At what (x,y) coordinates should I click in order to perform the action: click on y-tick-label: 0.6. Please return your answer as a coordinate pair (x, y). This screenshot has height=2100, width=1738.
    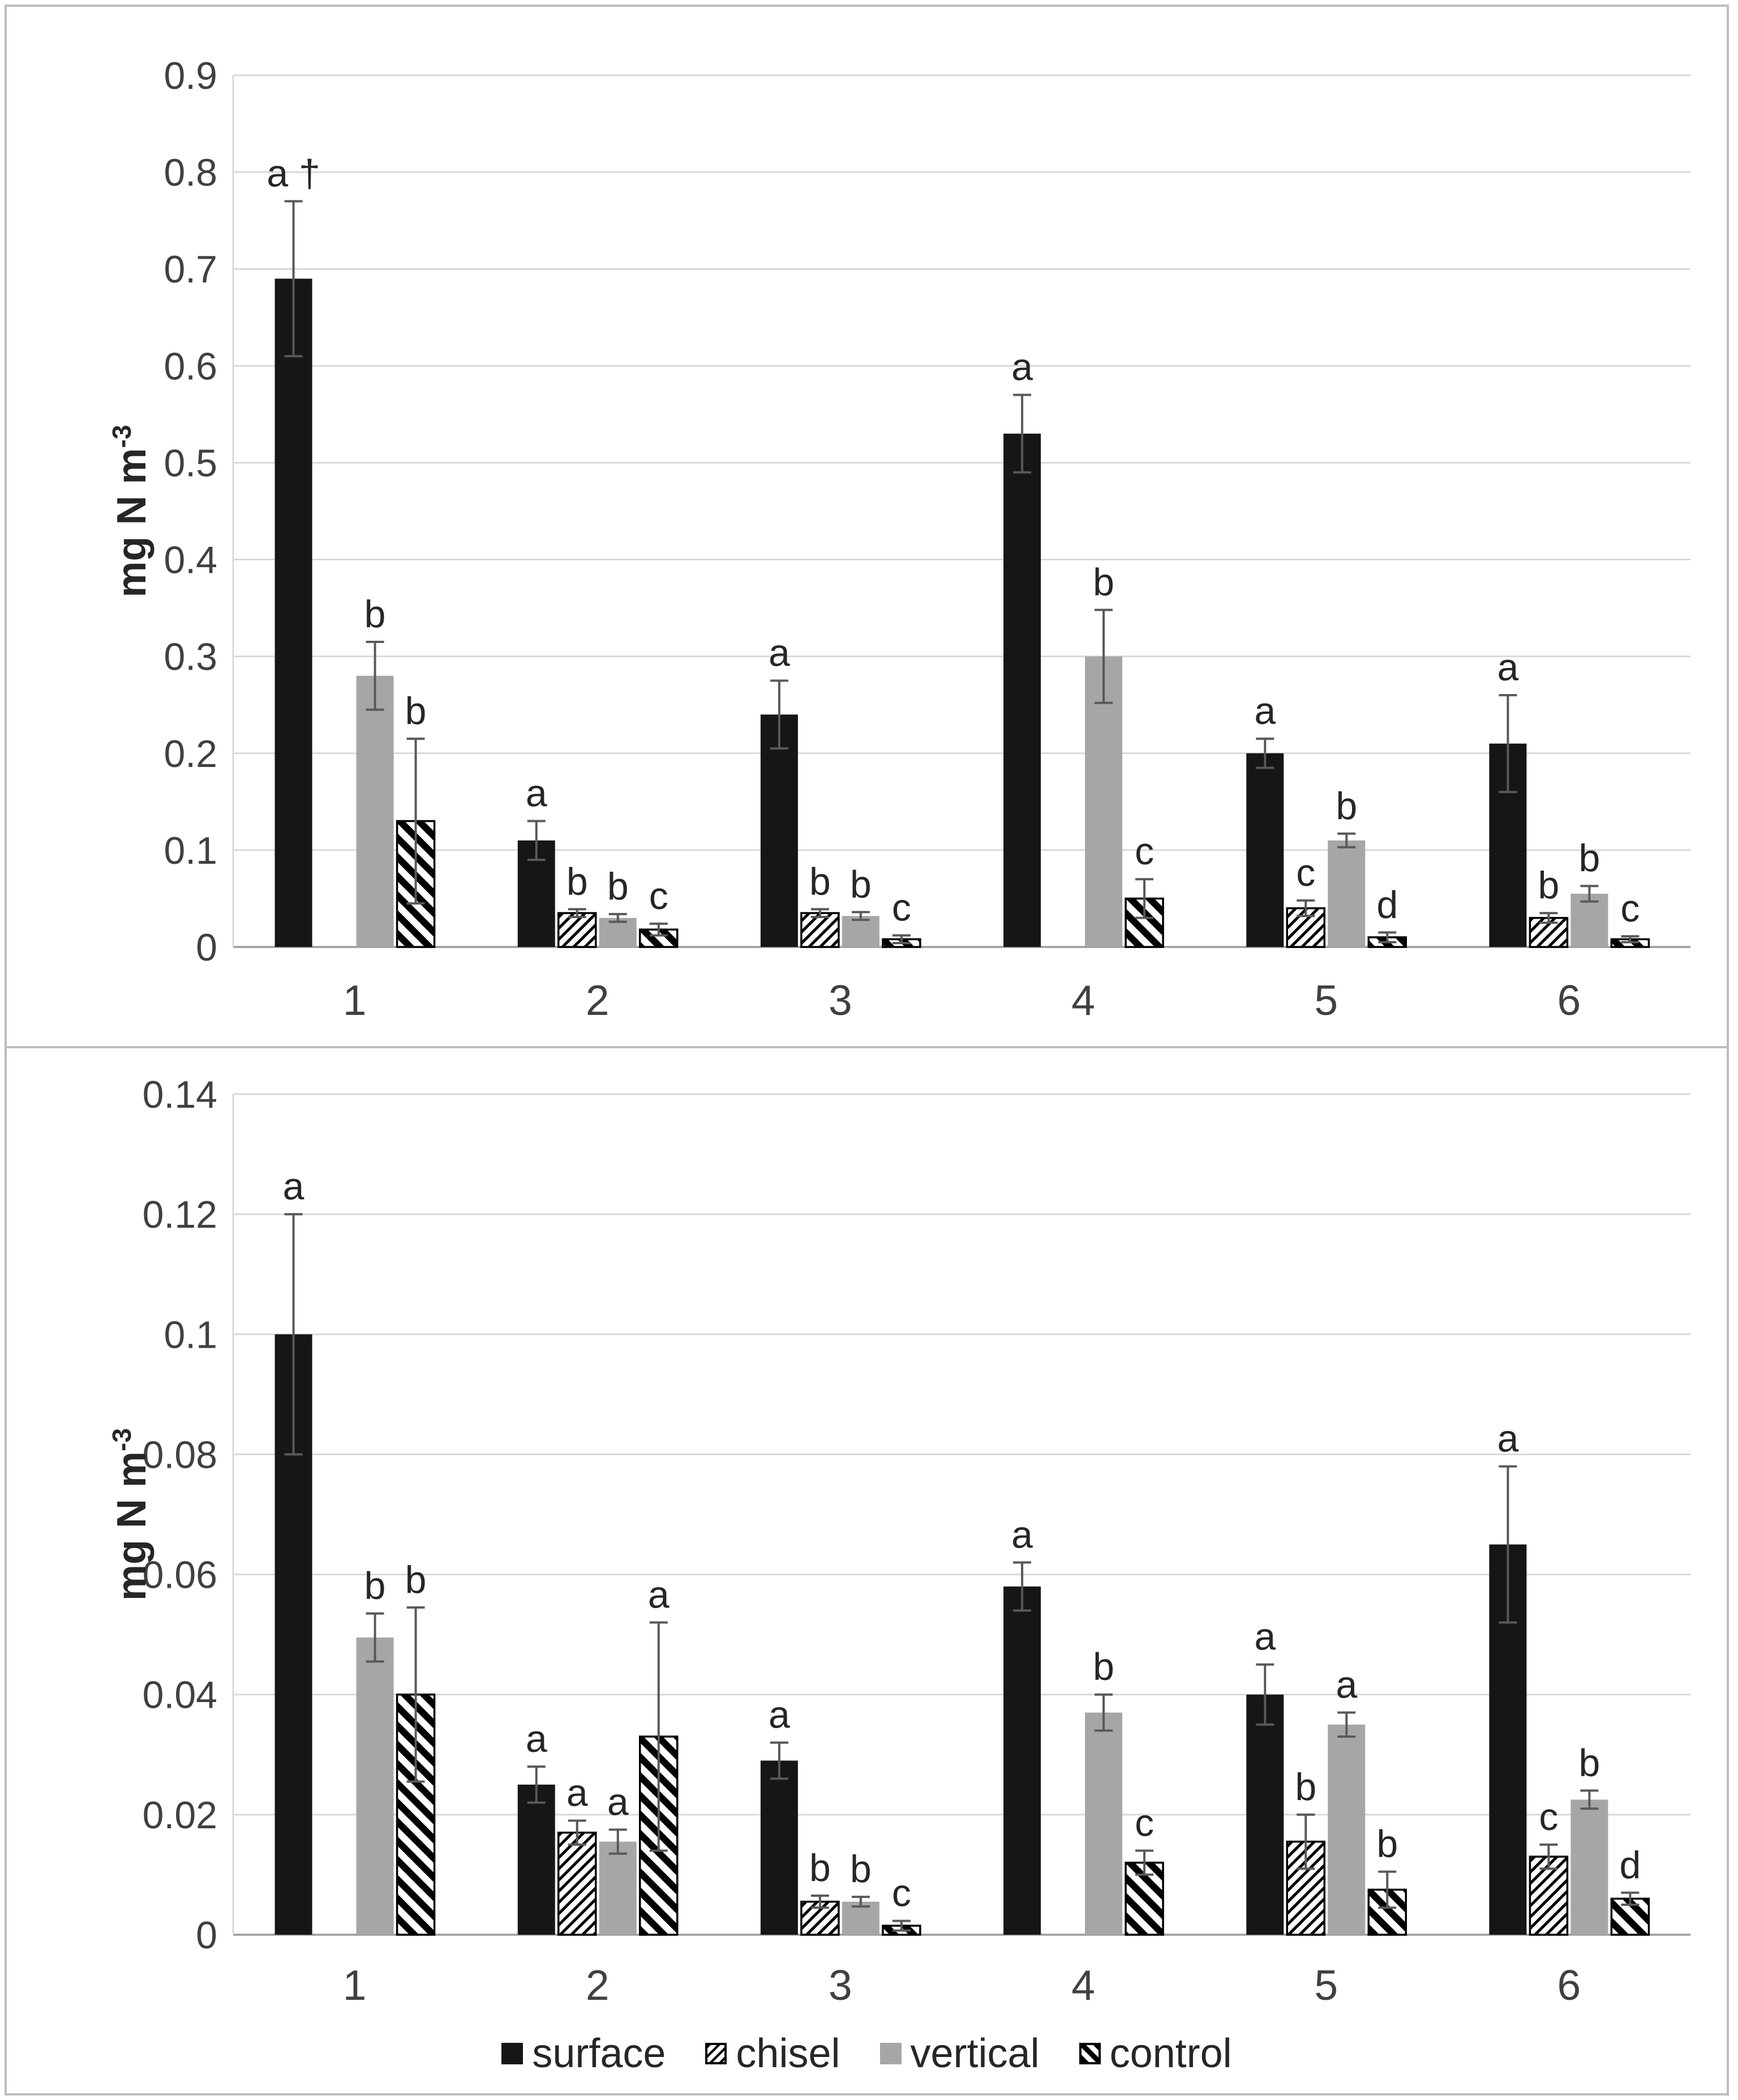
    Looking at the image, I should click on (191, 366).